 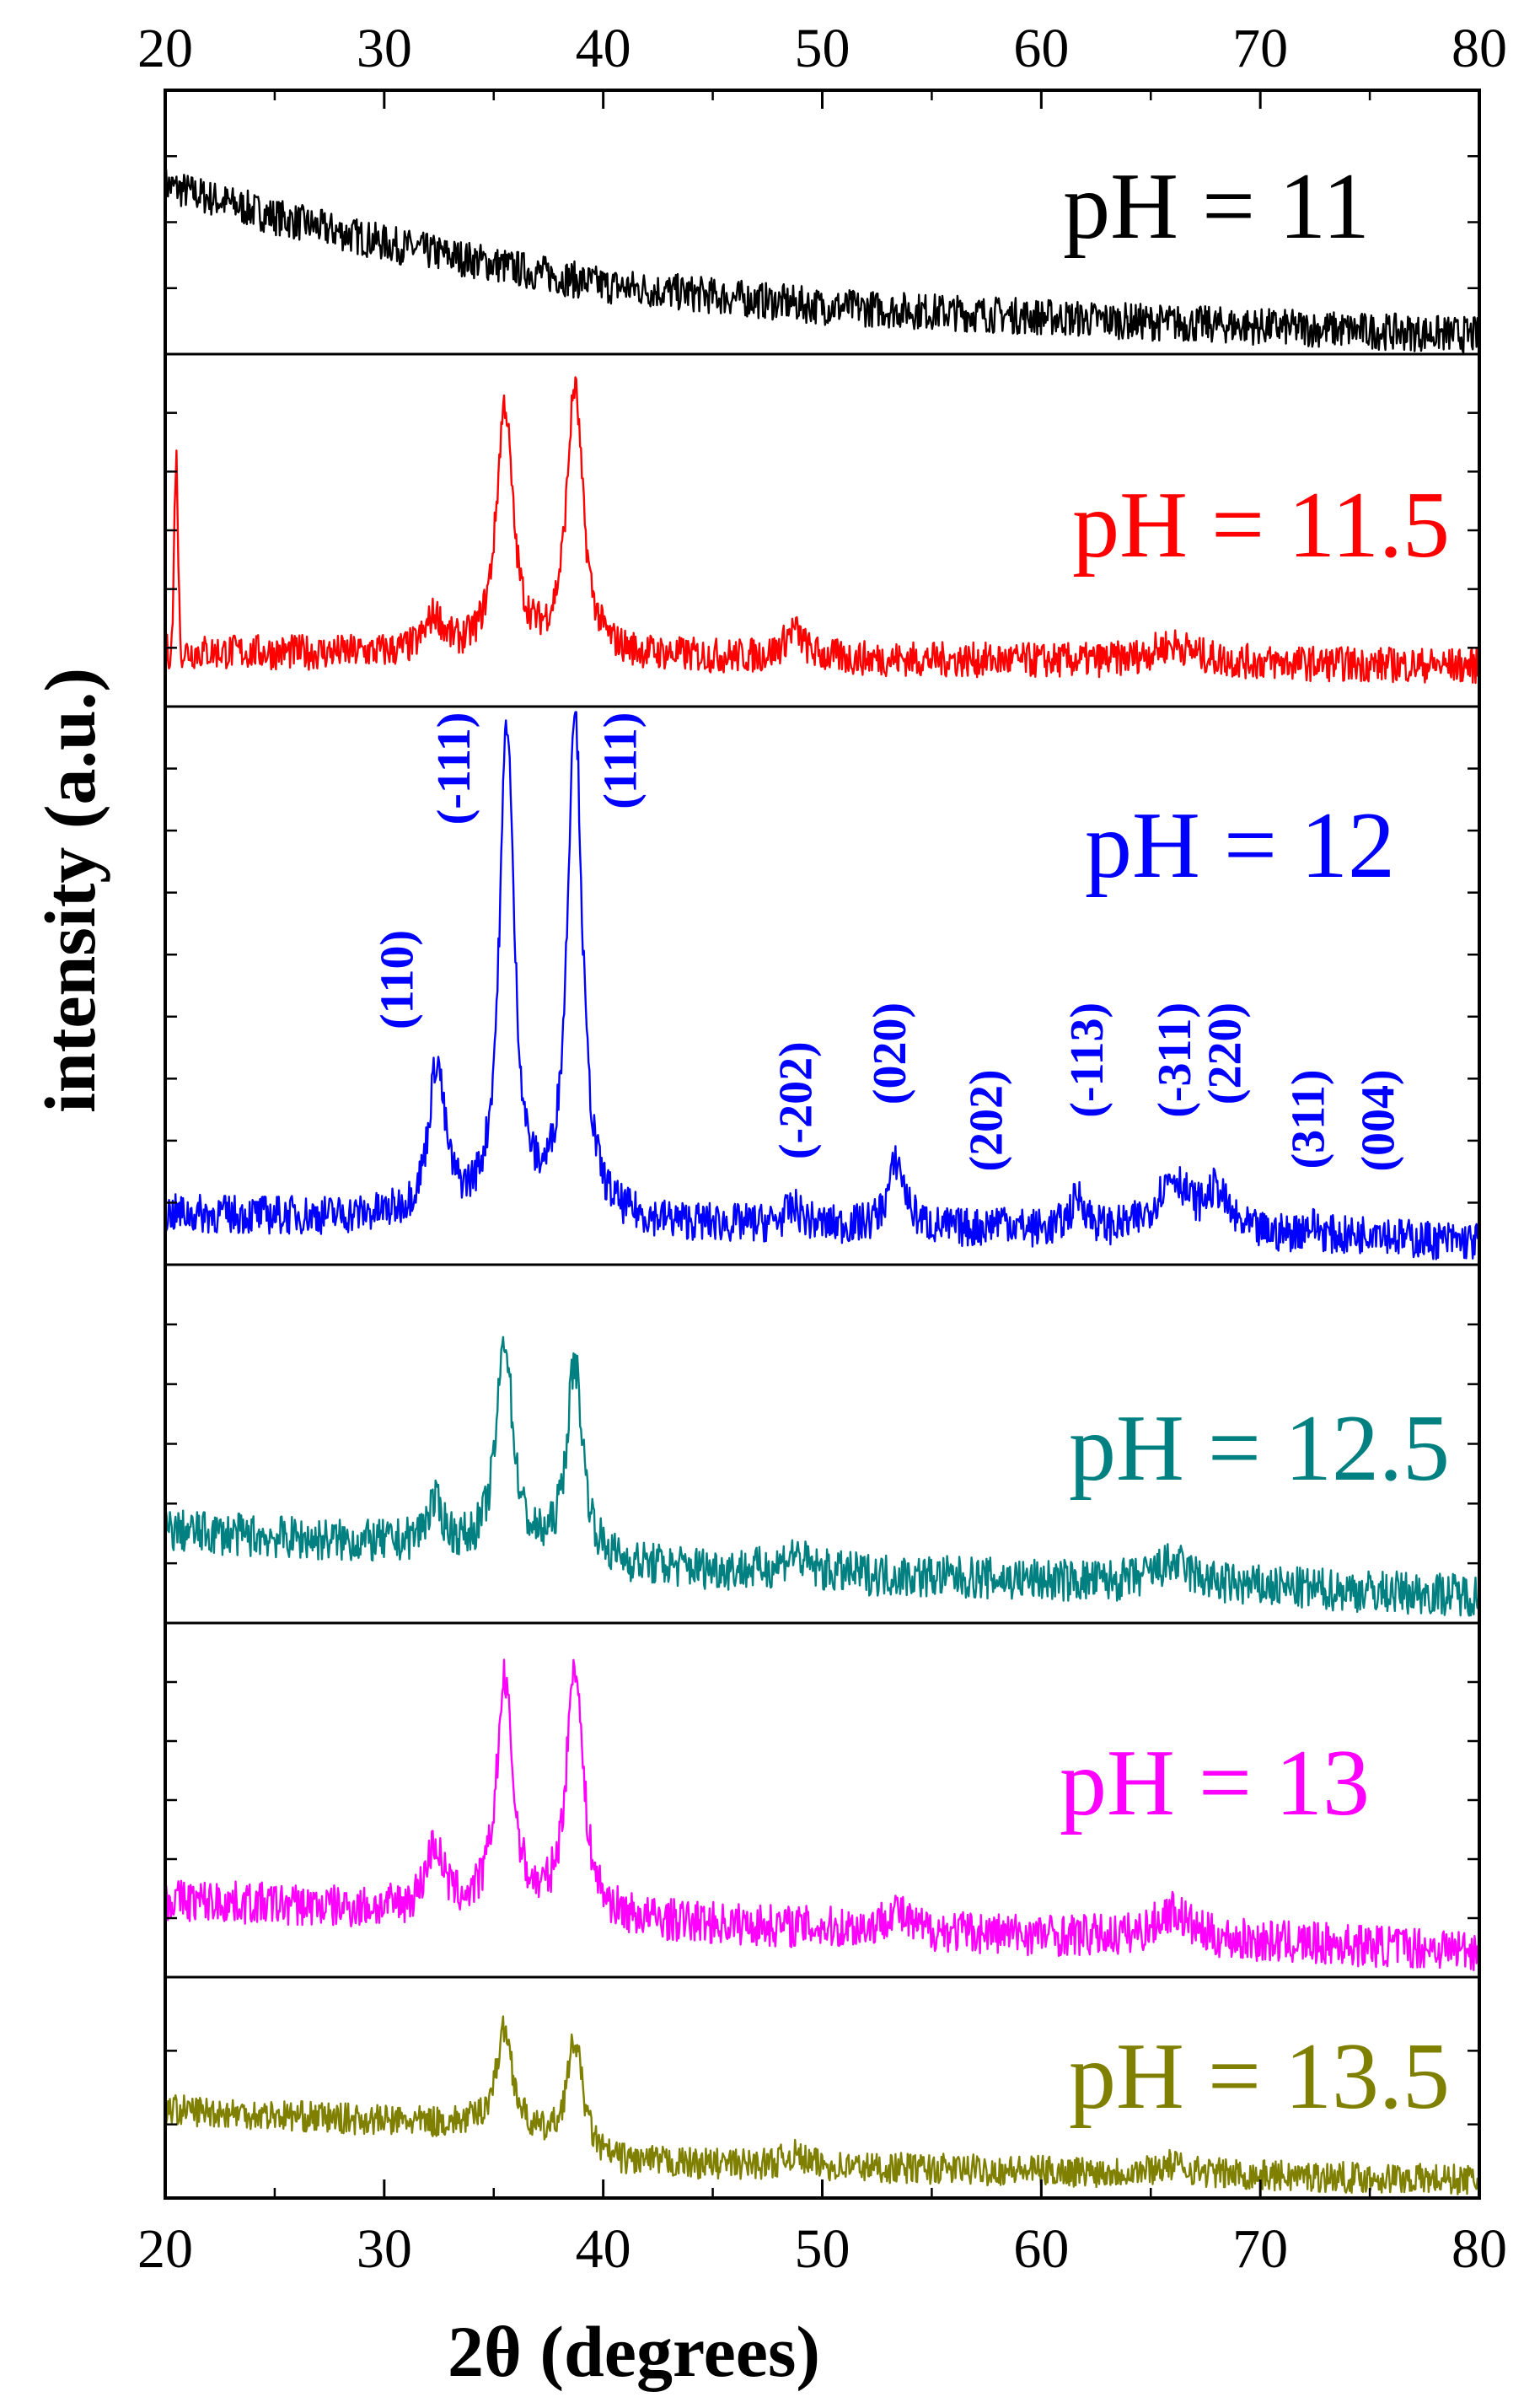 I want to click on x-axis-title: 2θ (degrees), so click(x=634, y=2351).